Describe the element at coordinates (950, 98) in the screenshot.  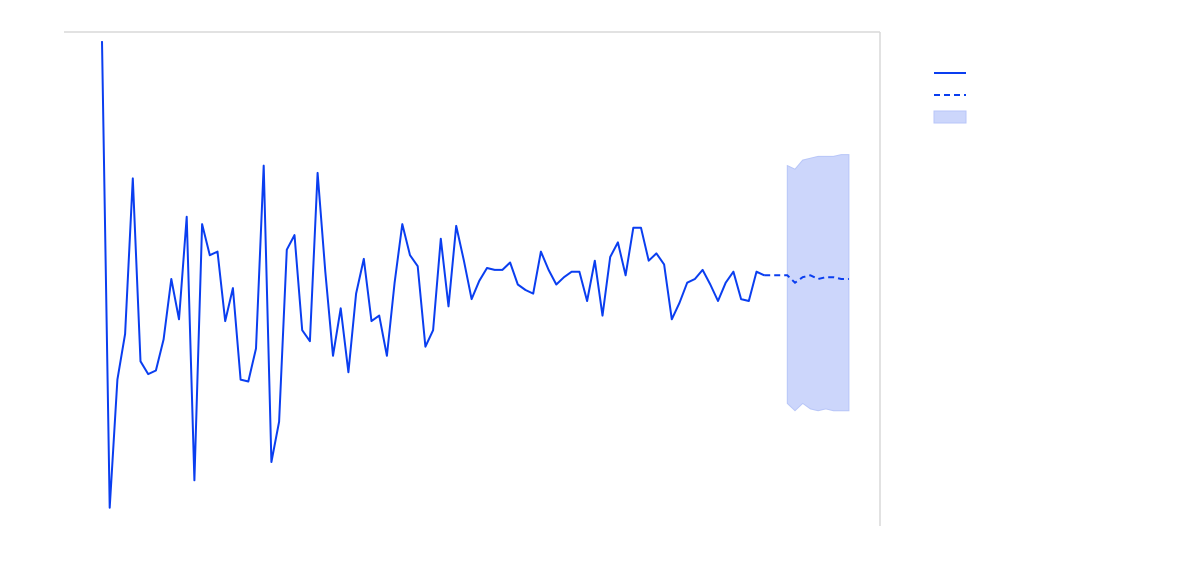
I see `legend` at that location.